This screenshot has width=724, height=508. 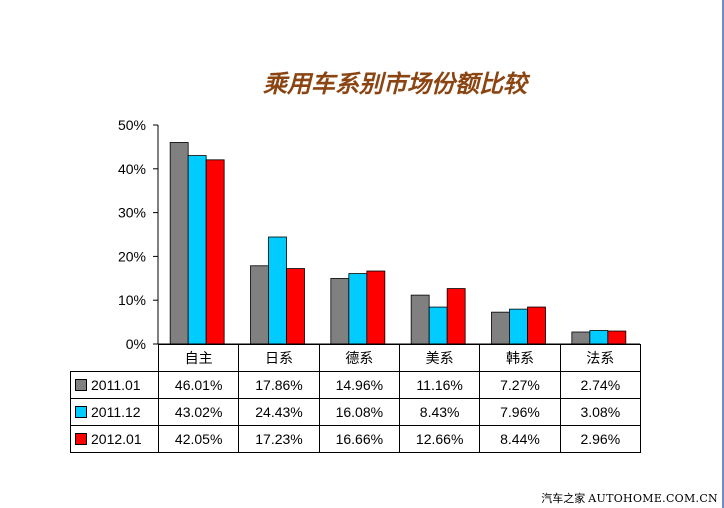 What do you see at coordinates (359, 412) in the screenshot?
I see `data-label: 16.08%` at bounding box center [359, 412].